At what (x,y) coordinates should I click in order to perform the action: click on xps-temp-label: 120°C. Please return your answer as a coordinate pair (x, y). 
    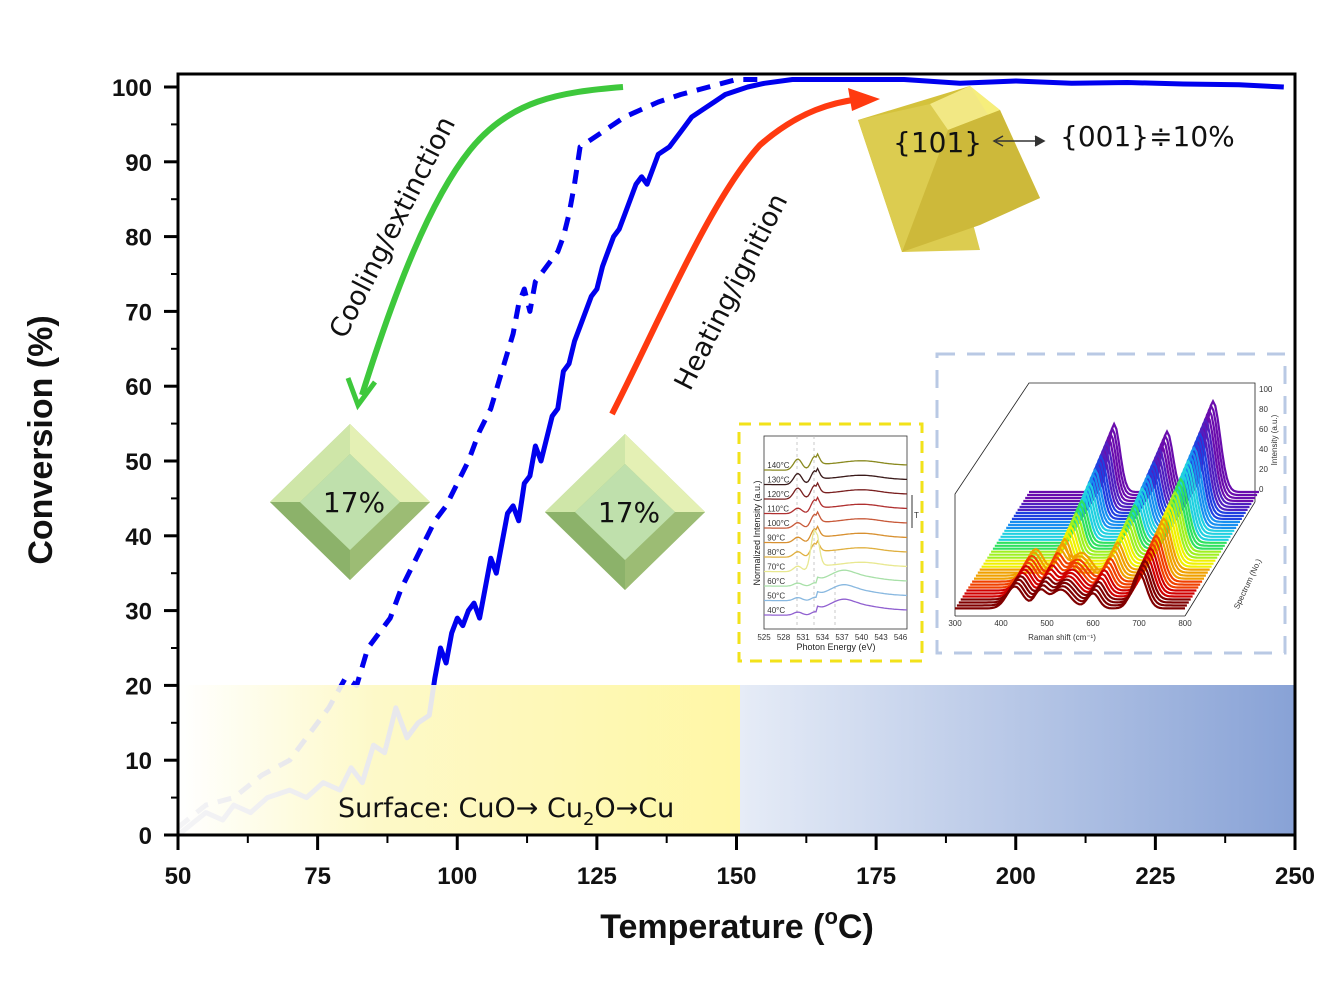
    Looking at the image, I should click on (778, 494).